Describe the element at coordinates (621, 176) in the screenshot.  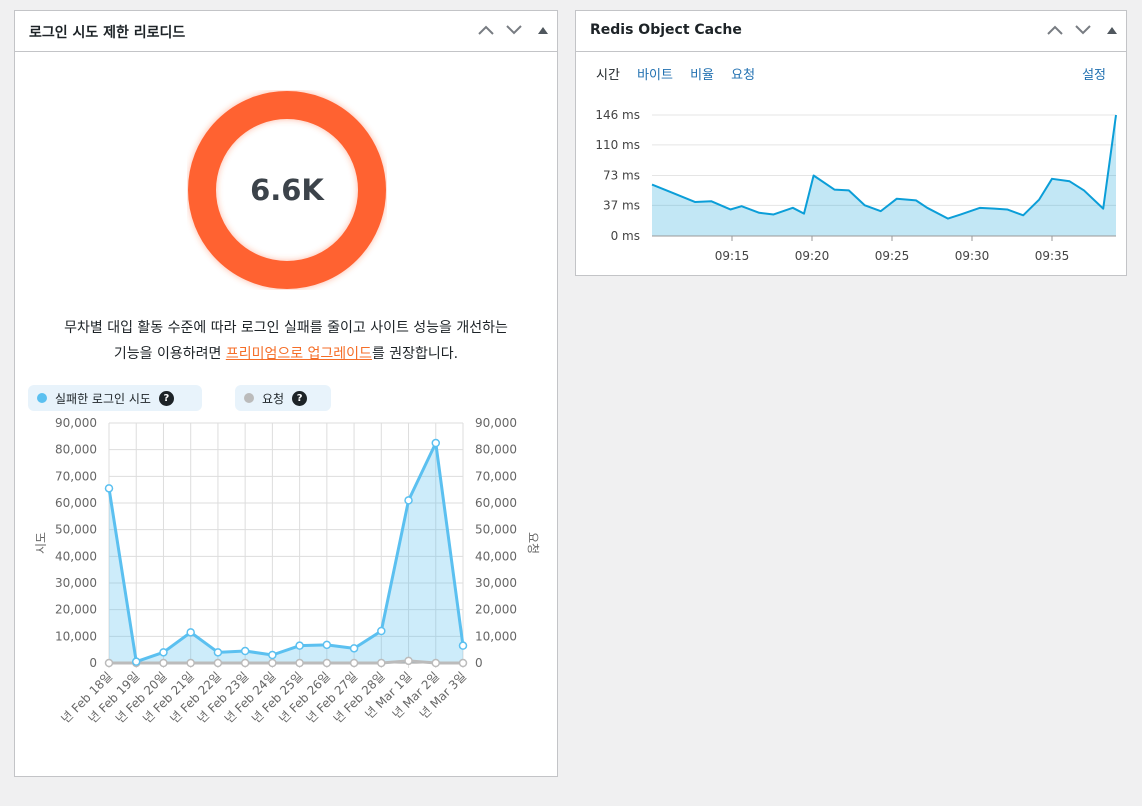
I see `y-tick-label: 73 ms` at that location.